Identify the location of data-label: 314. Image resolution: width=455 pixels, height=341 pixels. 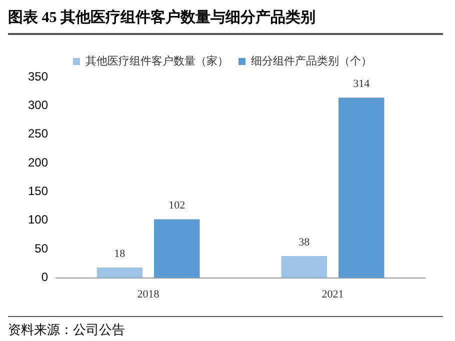
(361, 84).